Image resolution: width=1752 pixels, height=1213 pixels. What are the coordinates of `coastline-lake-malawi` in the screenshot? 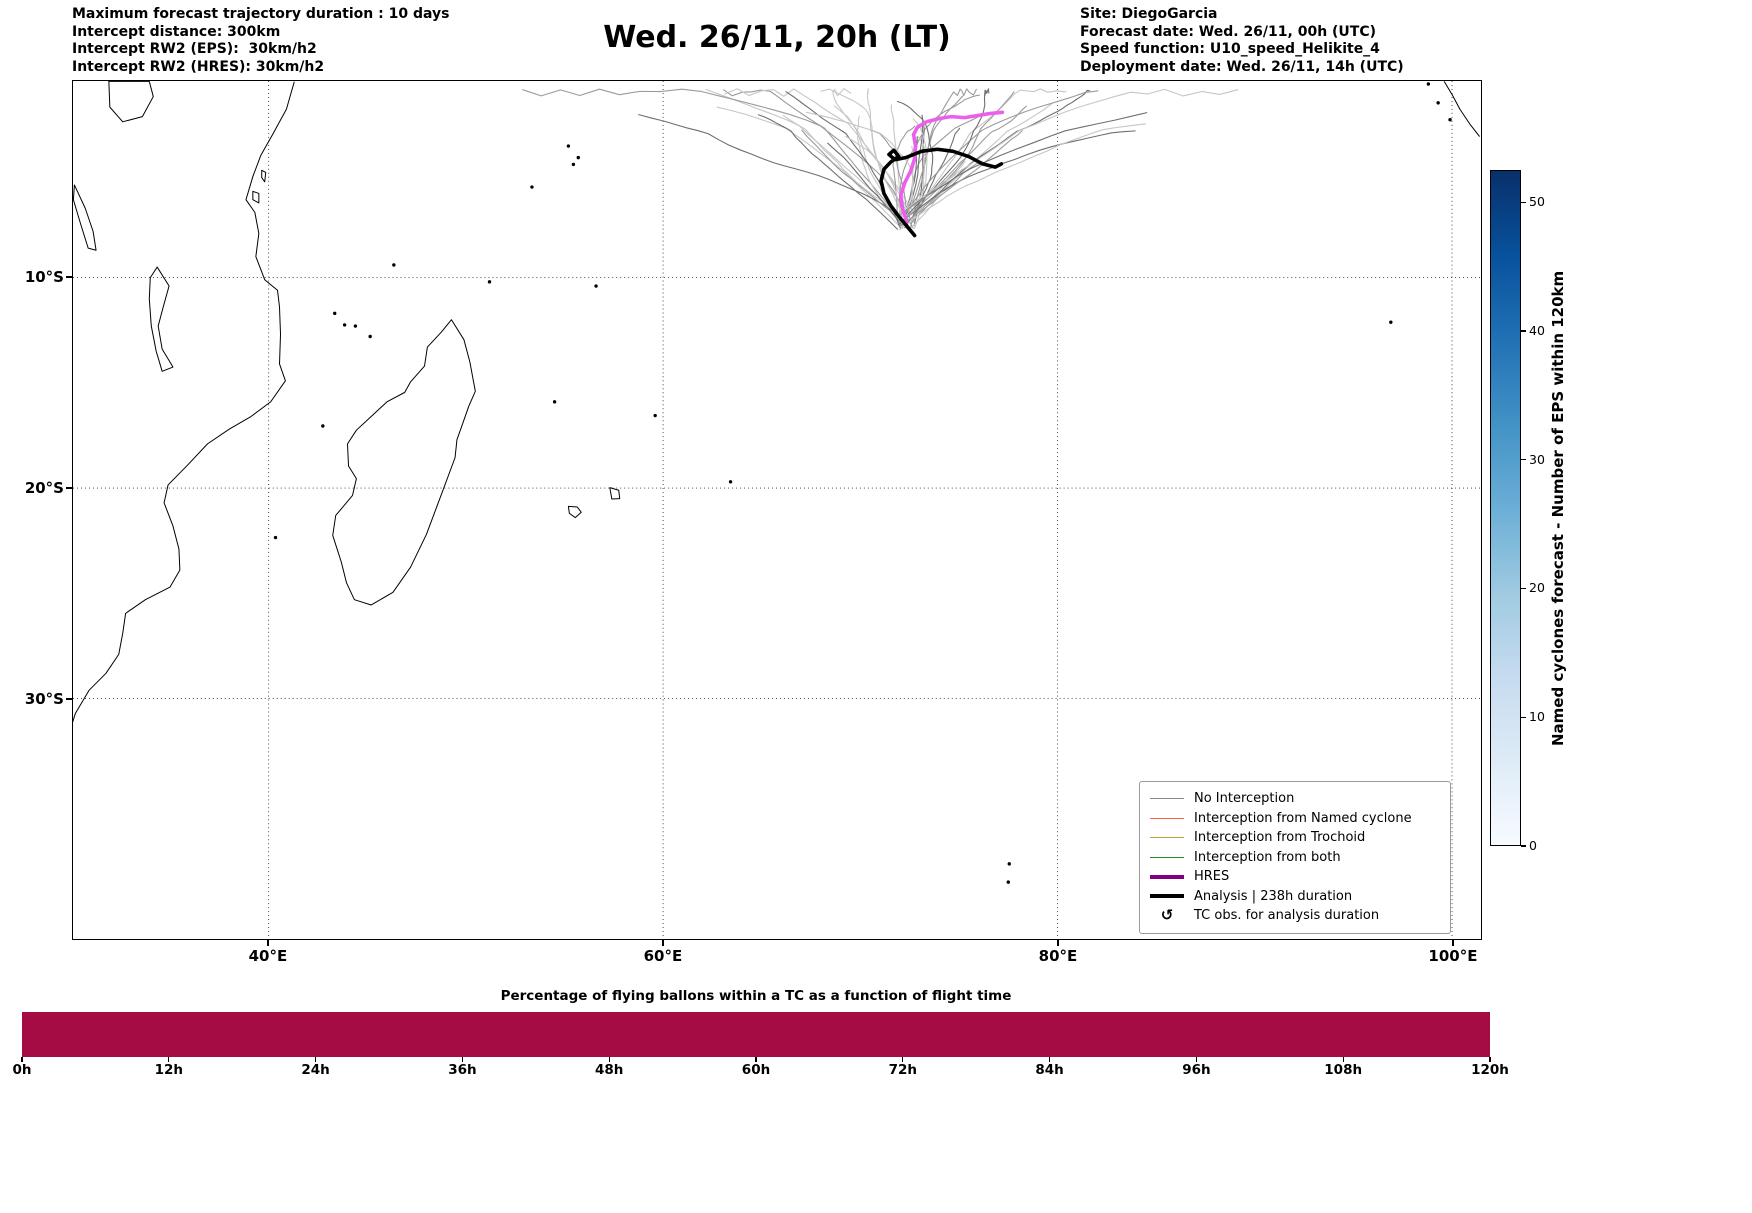 It's located at (161, 319).